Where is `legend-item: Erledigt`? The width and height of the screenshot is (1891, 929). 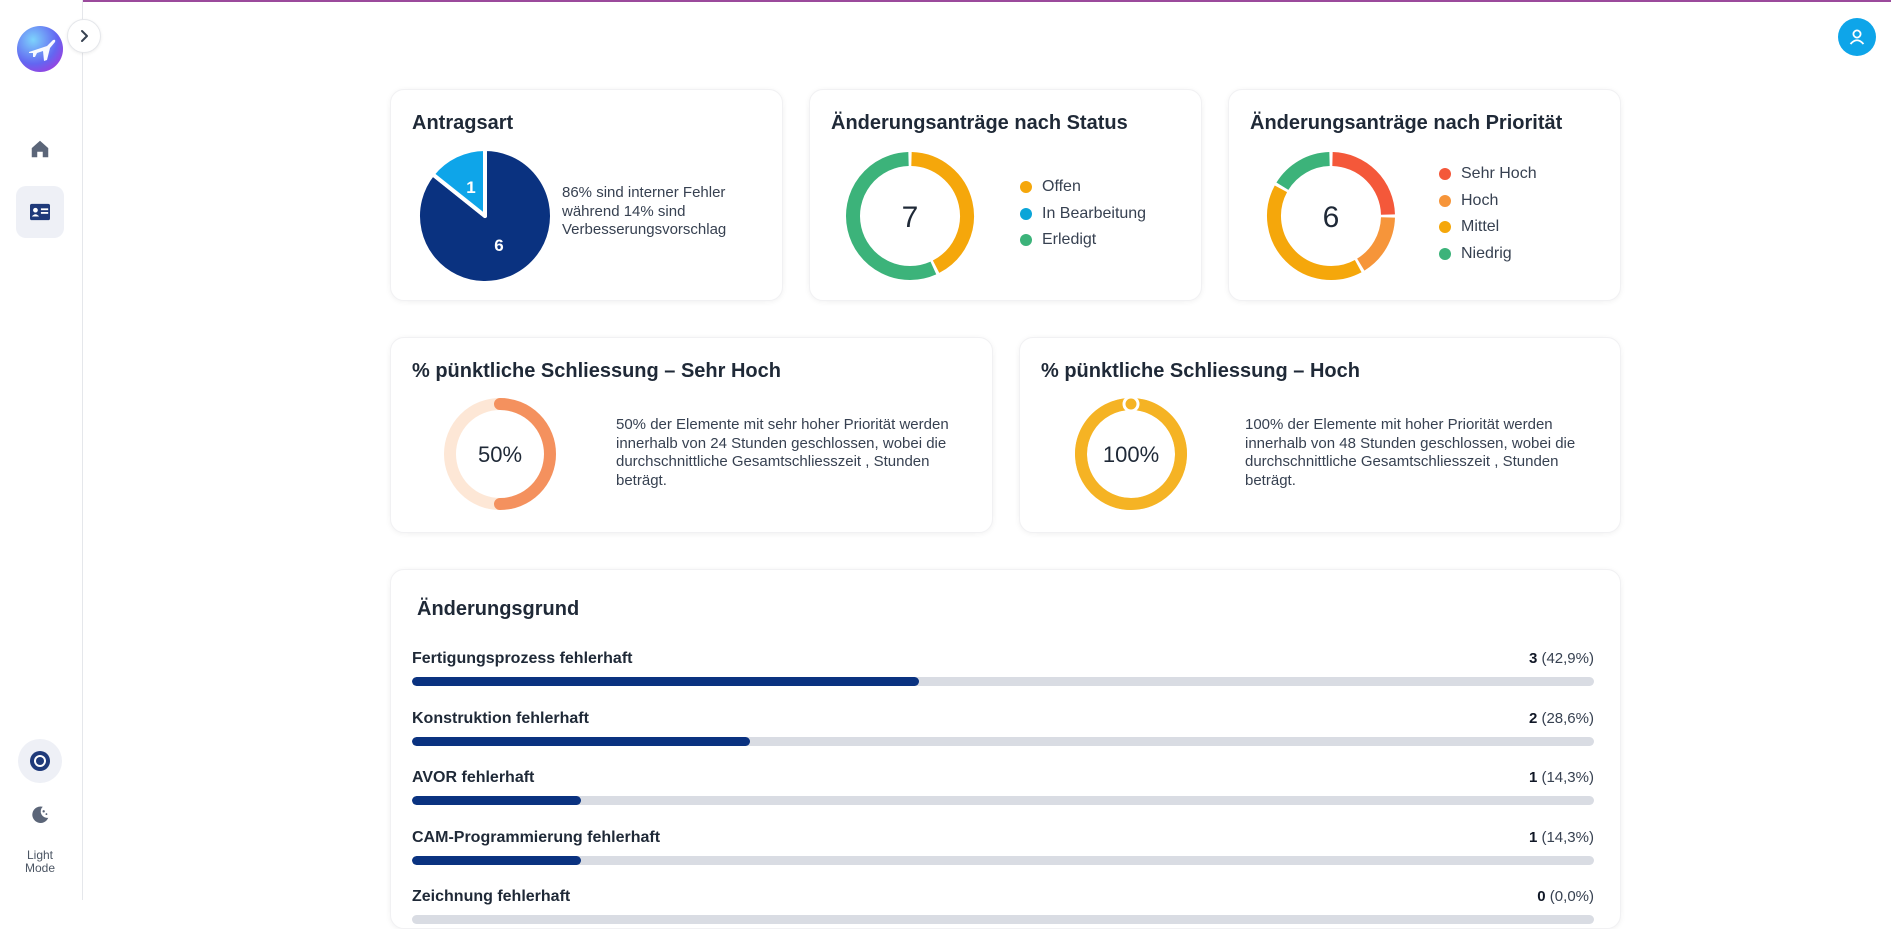 legend-item: Erledigt is located at coordinates (1083, 240).